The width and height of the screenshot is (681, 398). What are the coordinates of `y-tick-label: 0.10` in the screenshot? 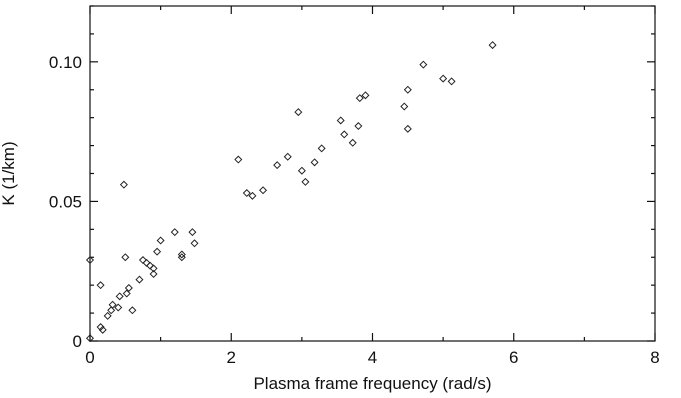 It's located at (65, 62).